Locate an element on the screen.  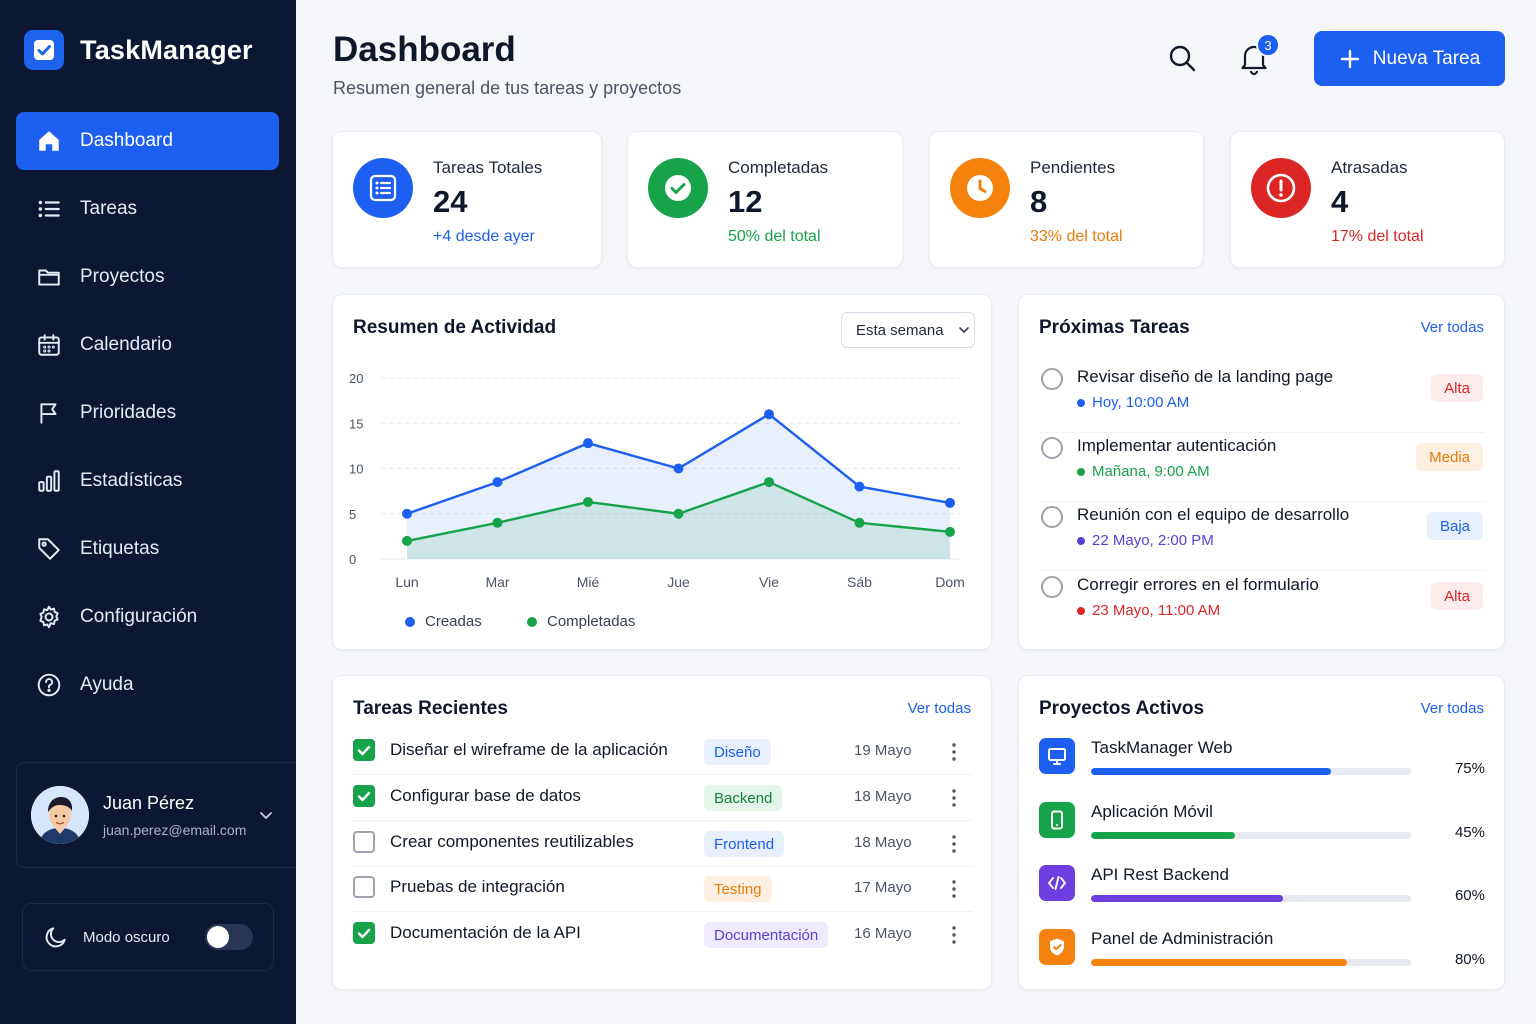
sidebar-item-proyectos: Proyectos is located at coordinates (147, 277).